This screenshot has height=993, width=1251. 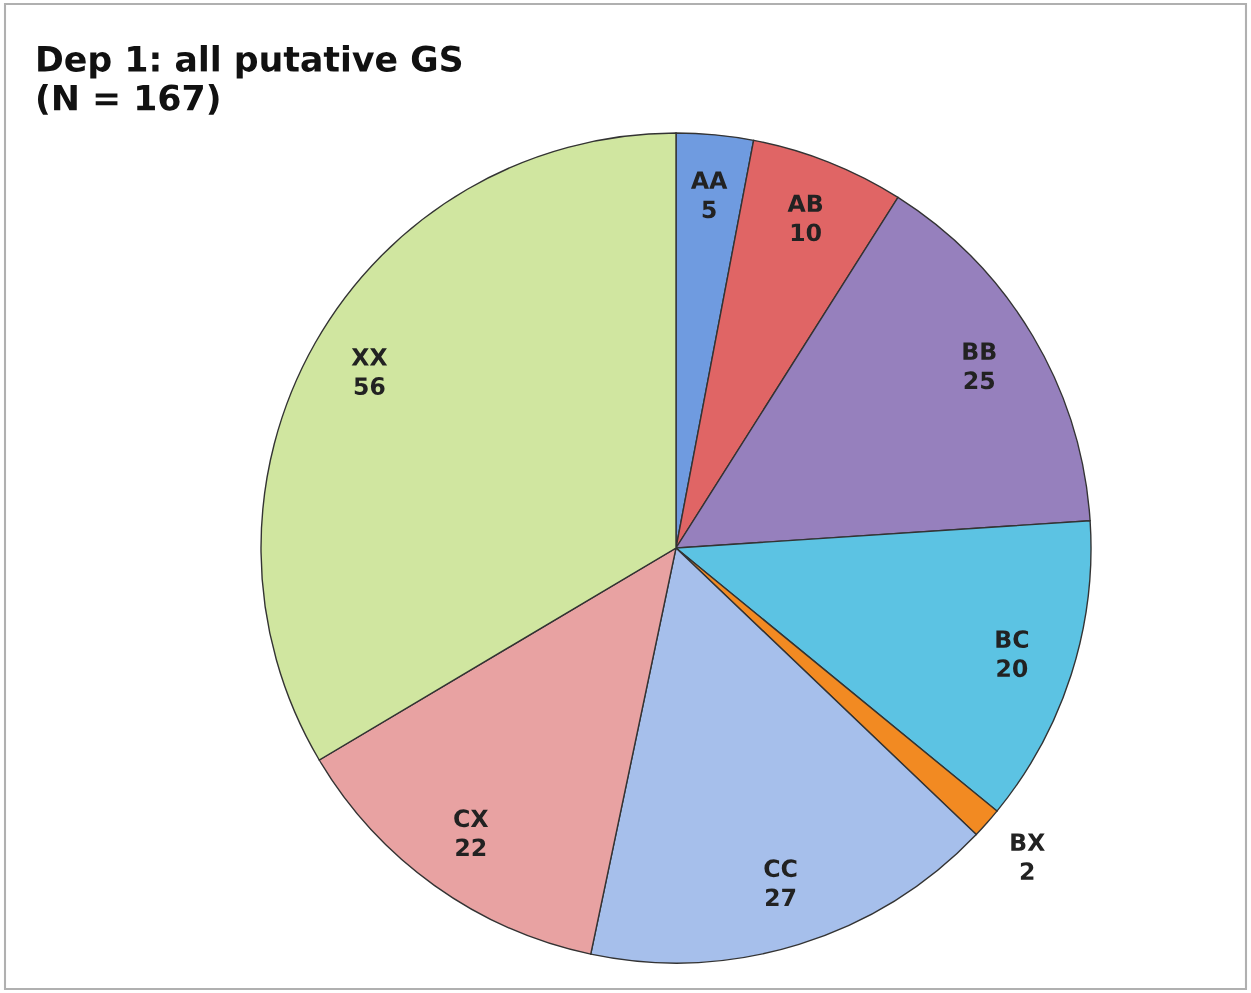 I want to click on slice-label: XX, so click(x=369, y=357).